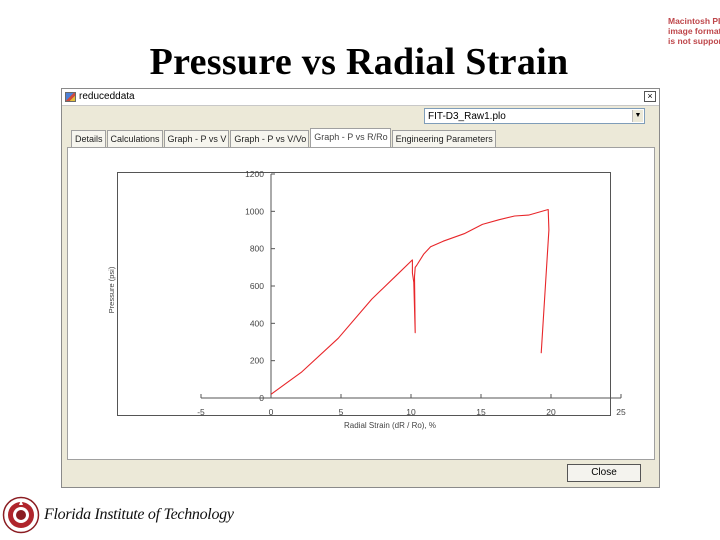 The height and width of the screenshot is (540, 720). Describe the element at coordinates (411, 412) in the screenshot. I see `x-tick-label: 10` at that location.